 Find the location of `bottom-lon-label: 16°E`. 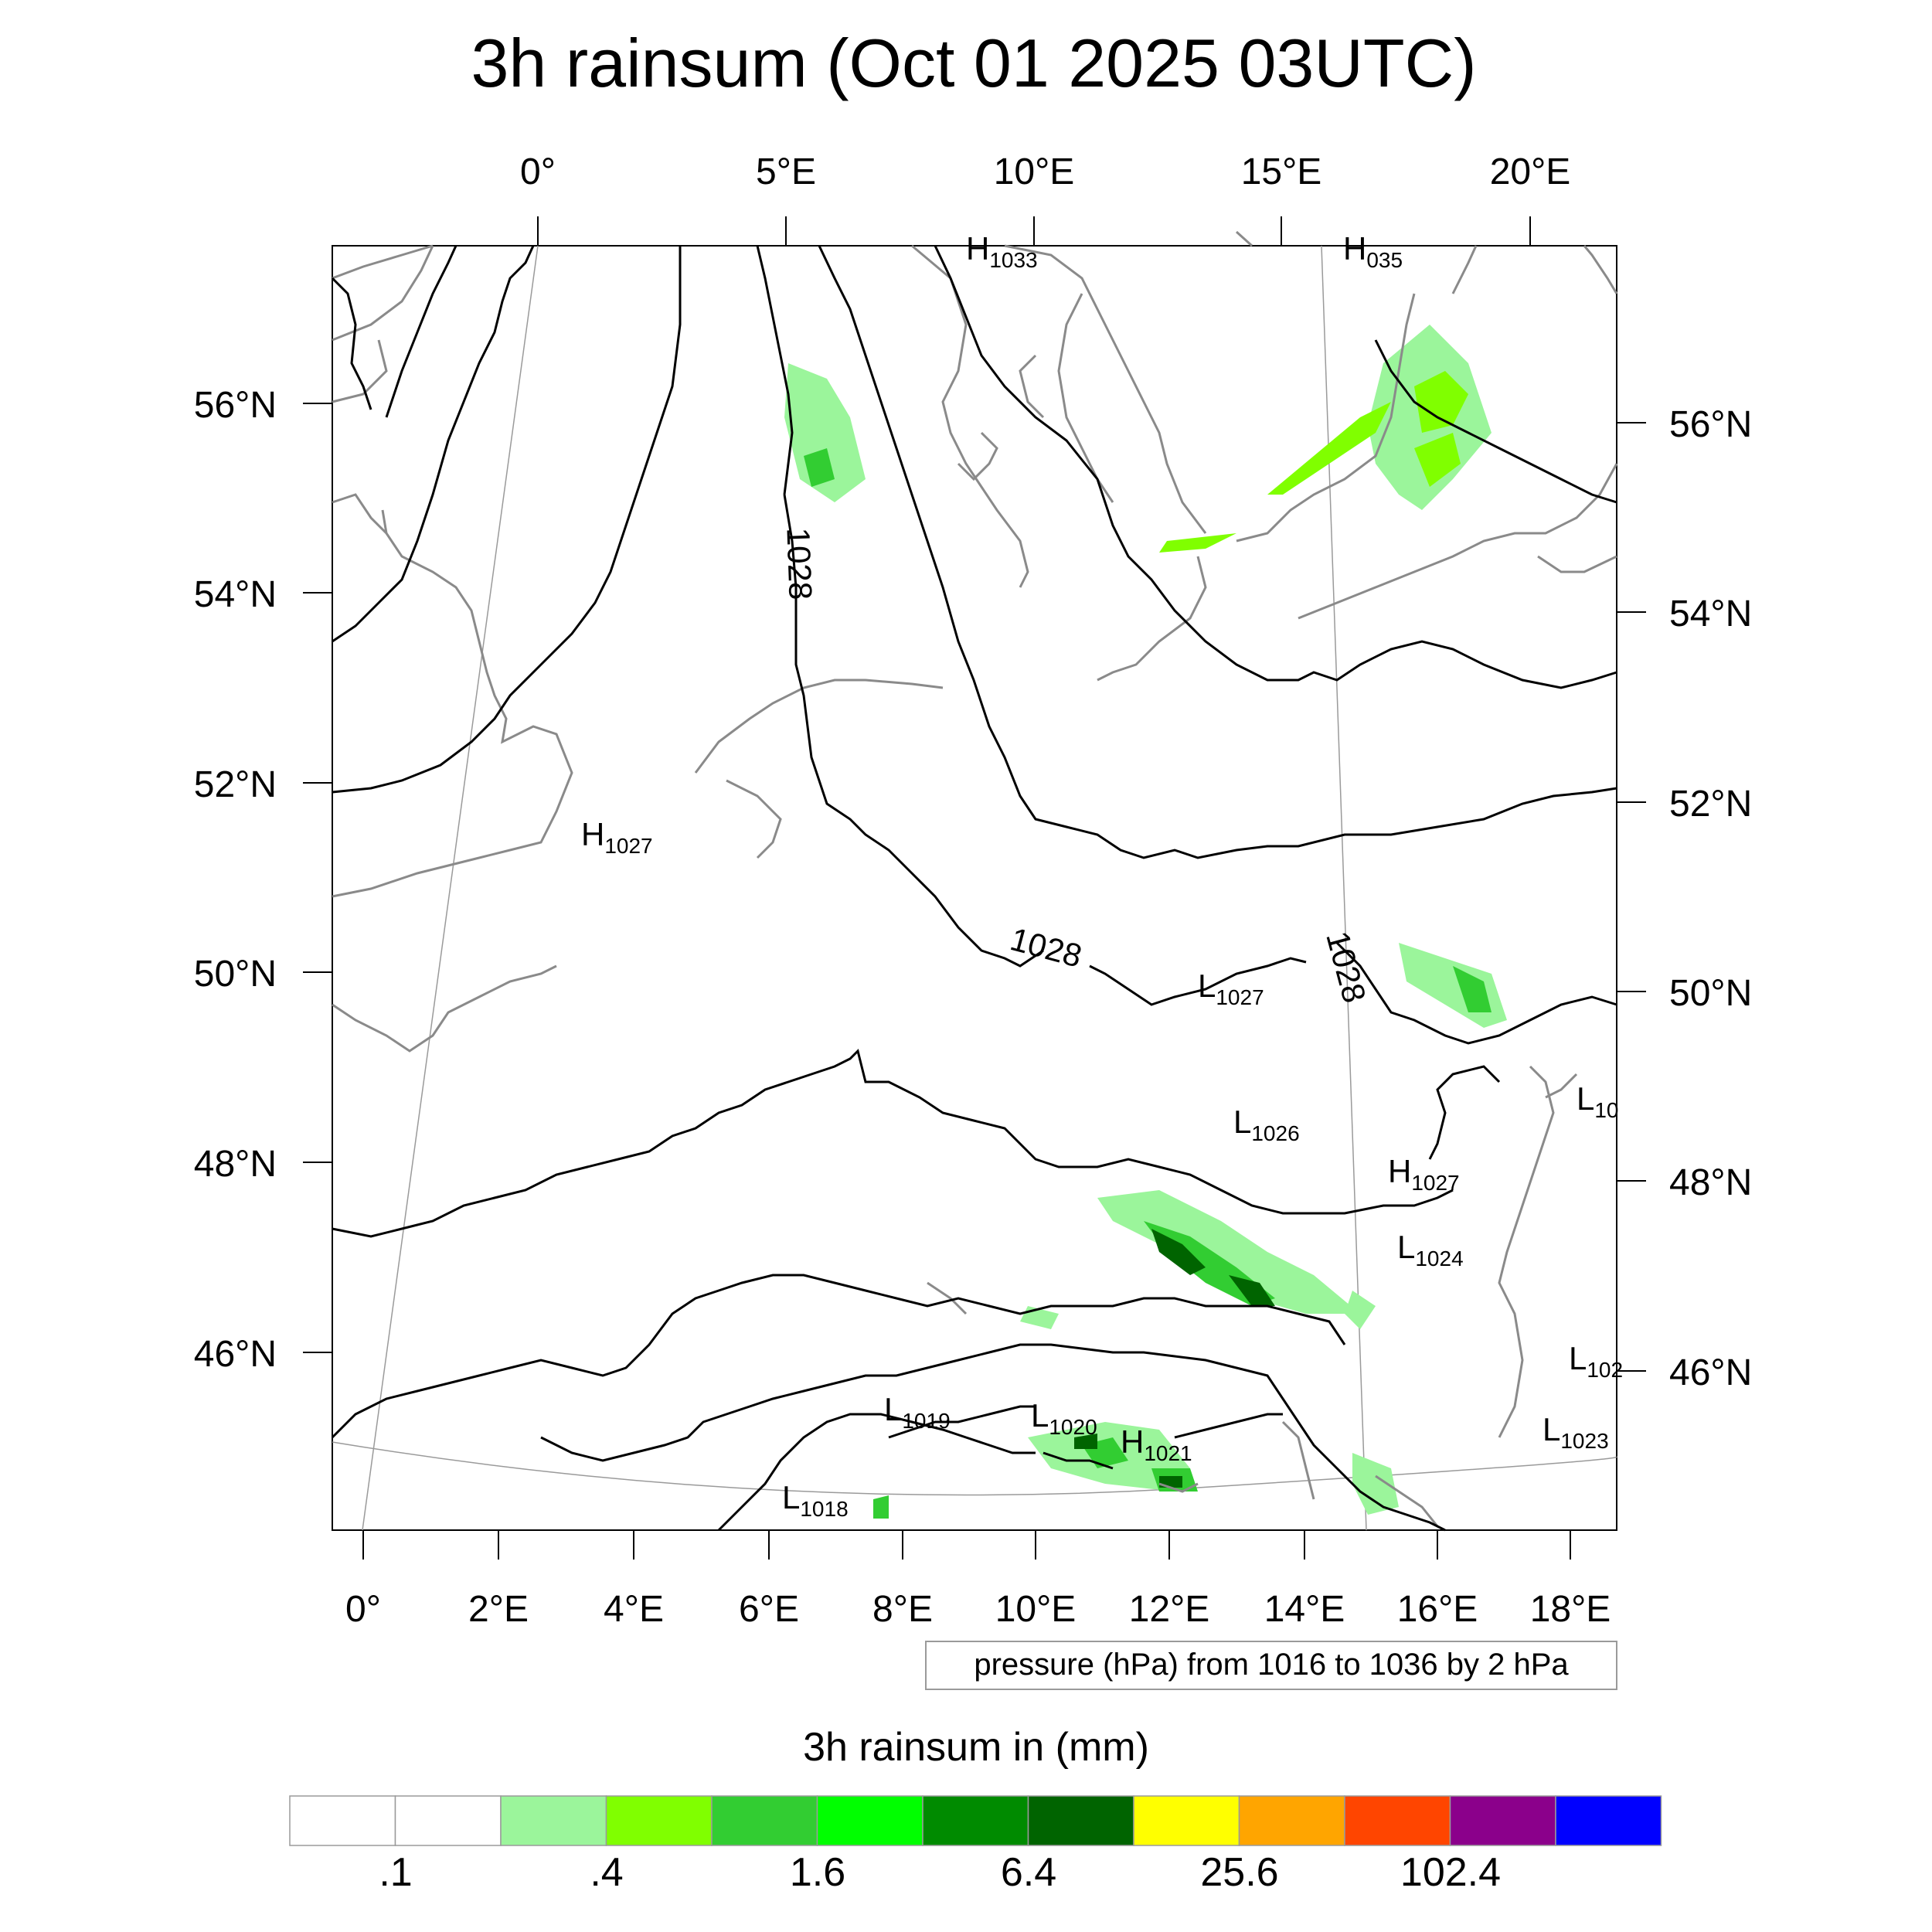

bottom-lon-label: 16°E is located at coordinates (1438, 1610).